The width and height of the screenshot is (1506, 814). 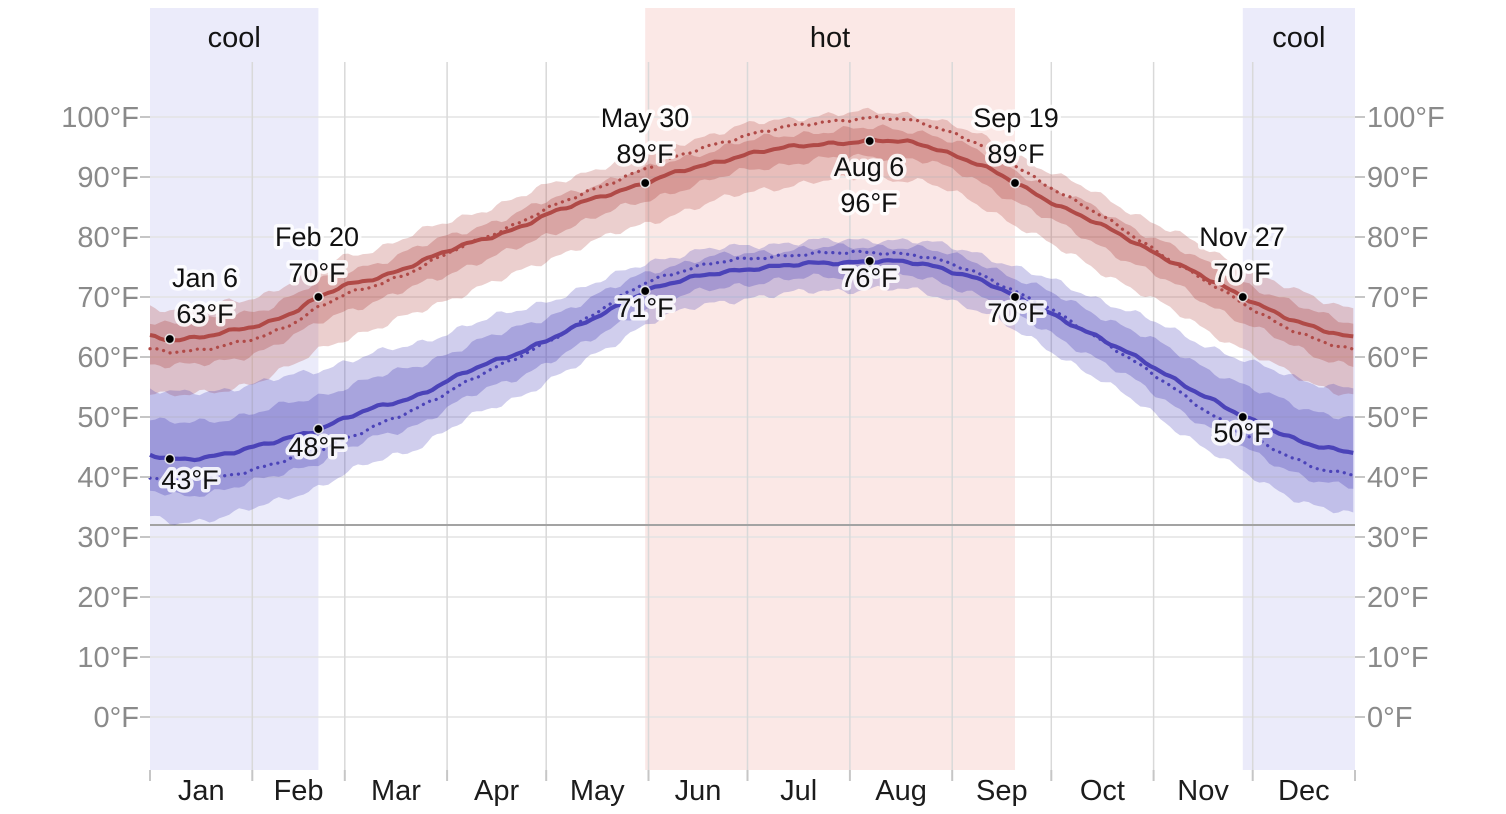 I want to click on annotation-date-label: Feb 20, so click(x=317, y=237).